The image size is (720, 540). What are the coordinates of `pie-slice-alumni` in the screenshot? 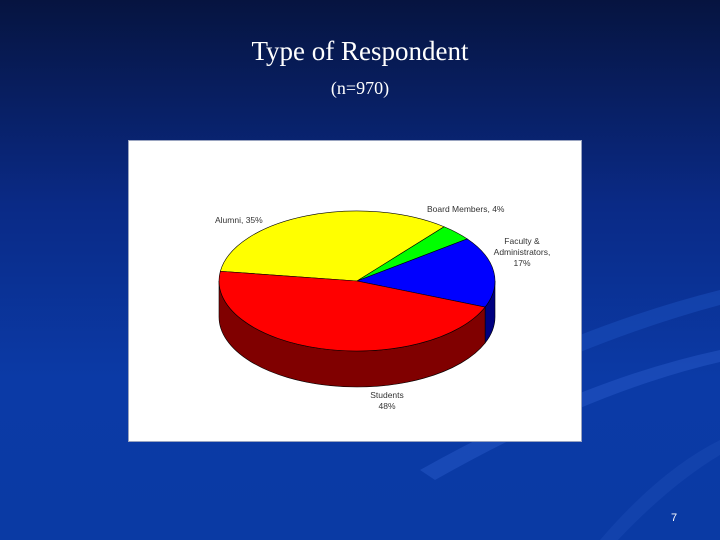 It's located at (332, 246).